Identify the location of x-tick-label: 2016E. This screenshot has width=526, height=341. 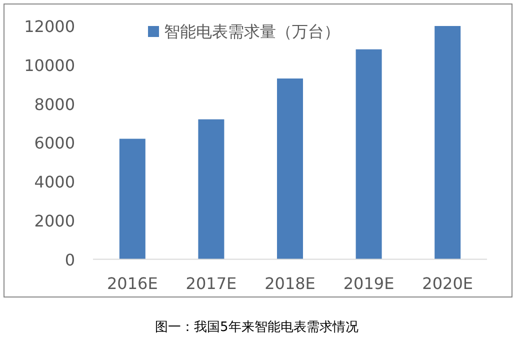
(132, 283).